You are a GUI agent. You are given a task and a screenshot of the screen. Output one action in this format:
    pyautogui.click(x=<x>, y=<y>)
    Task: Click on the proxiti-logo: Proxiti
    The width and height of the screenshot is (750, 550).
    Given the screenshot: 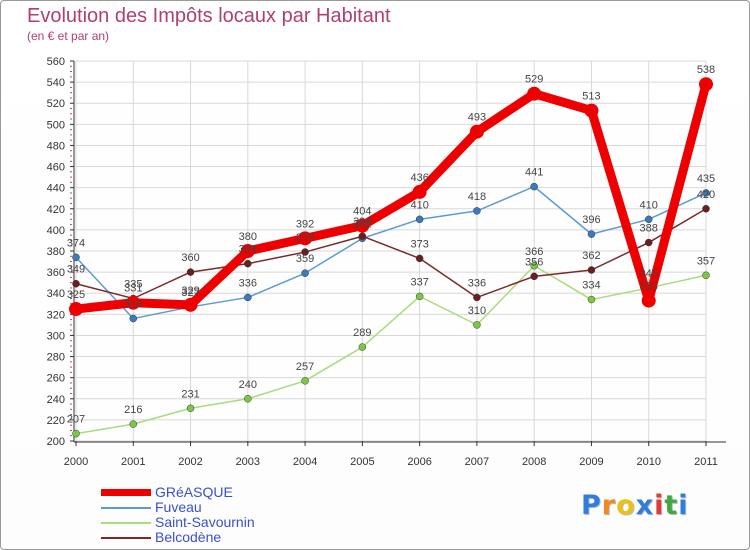 What is the action you would take?
    pyautogui.click(x=635, y=505)
    